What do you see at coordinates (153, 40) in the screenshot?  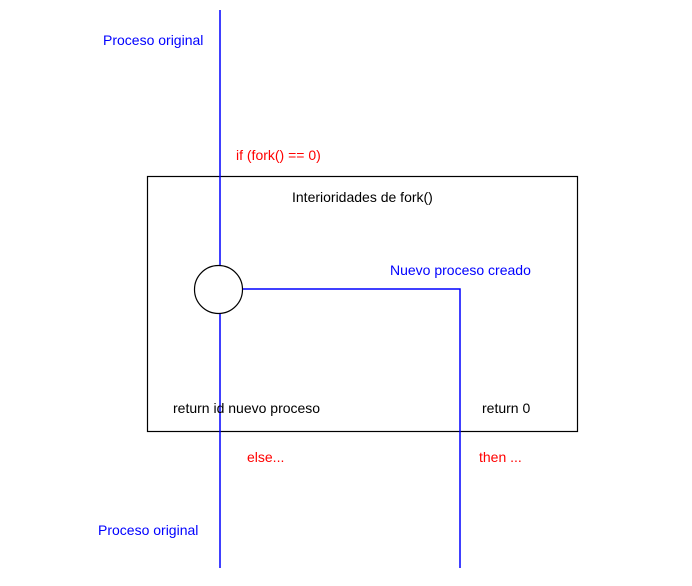 I see `original-process-top-label: Proceso original` at bounding box center [153, 40].